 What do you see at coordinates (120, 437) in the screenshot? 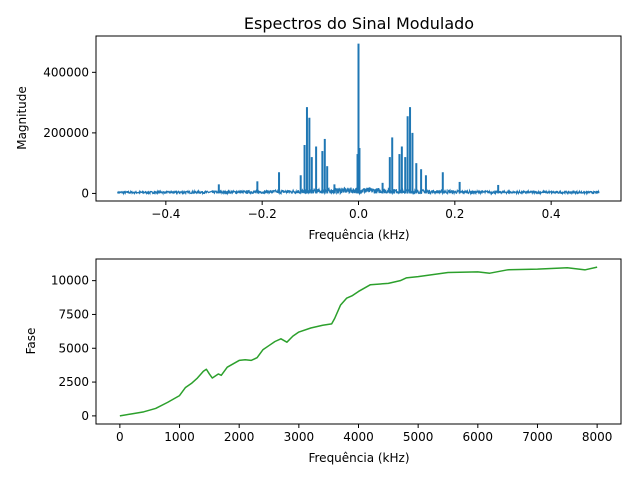
I see `ax2-xtick-label: 0` at bounding box center [120, 437].